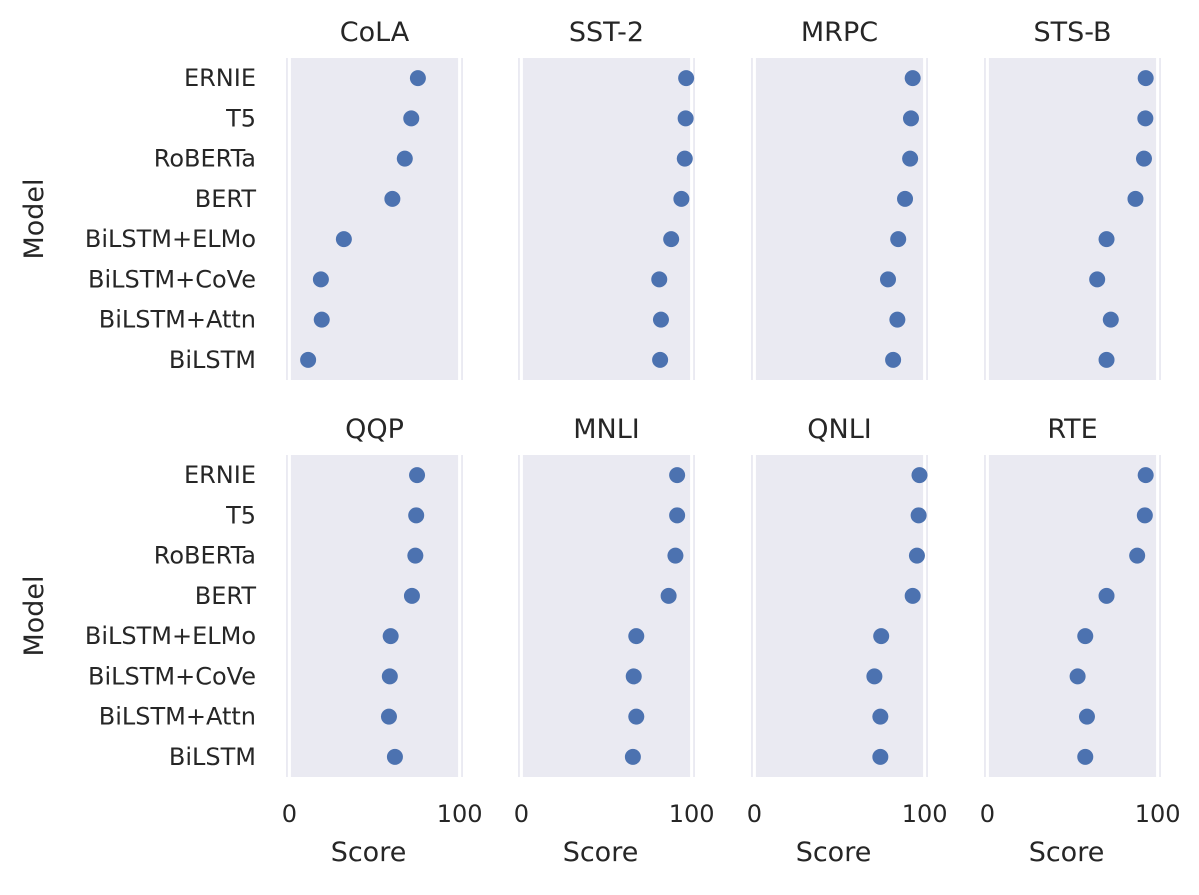  I want to click on panel-title: MRPC, so click(839, 32).